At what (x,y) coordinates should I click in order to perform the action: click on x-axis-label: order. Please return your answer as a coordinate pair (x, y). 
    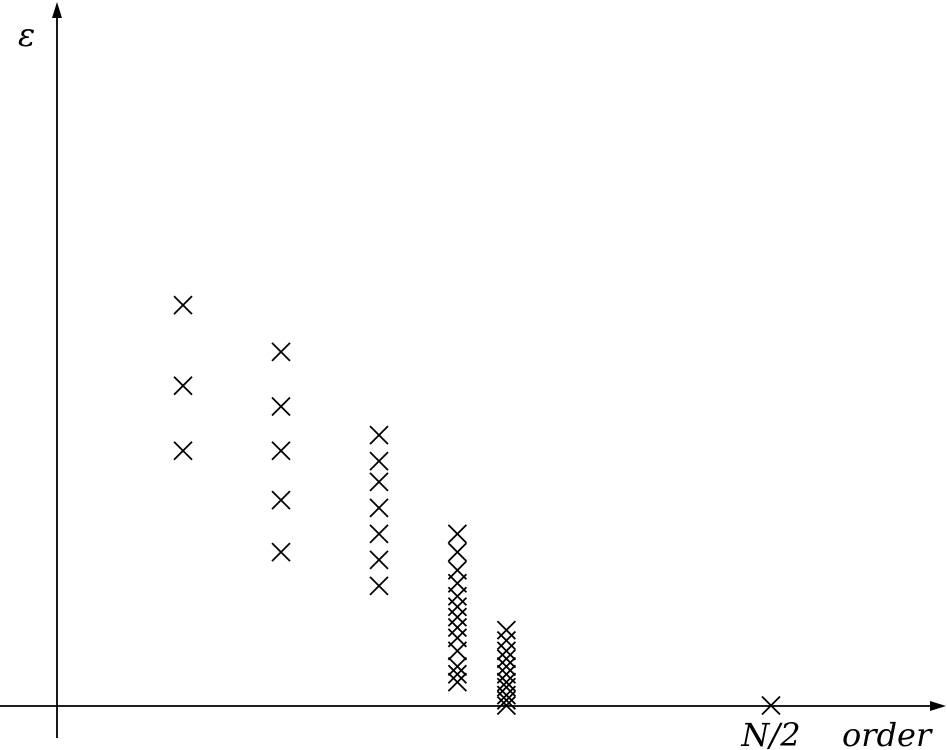
    Looking at the image, I should click on (887, 733).